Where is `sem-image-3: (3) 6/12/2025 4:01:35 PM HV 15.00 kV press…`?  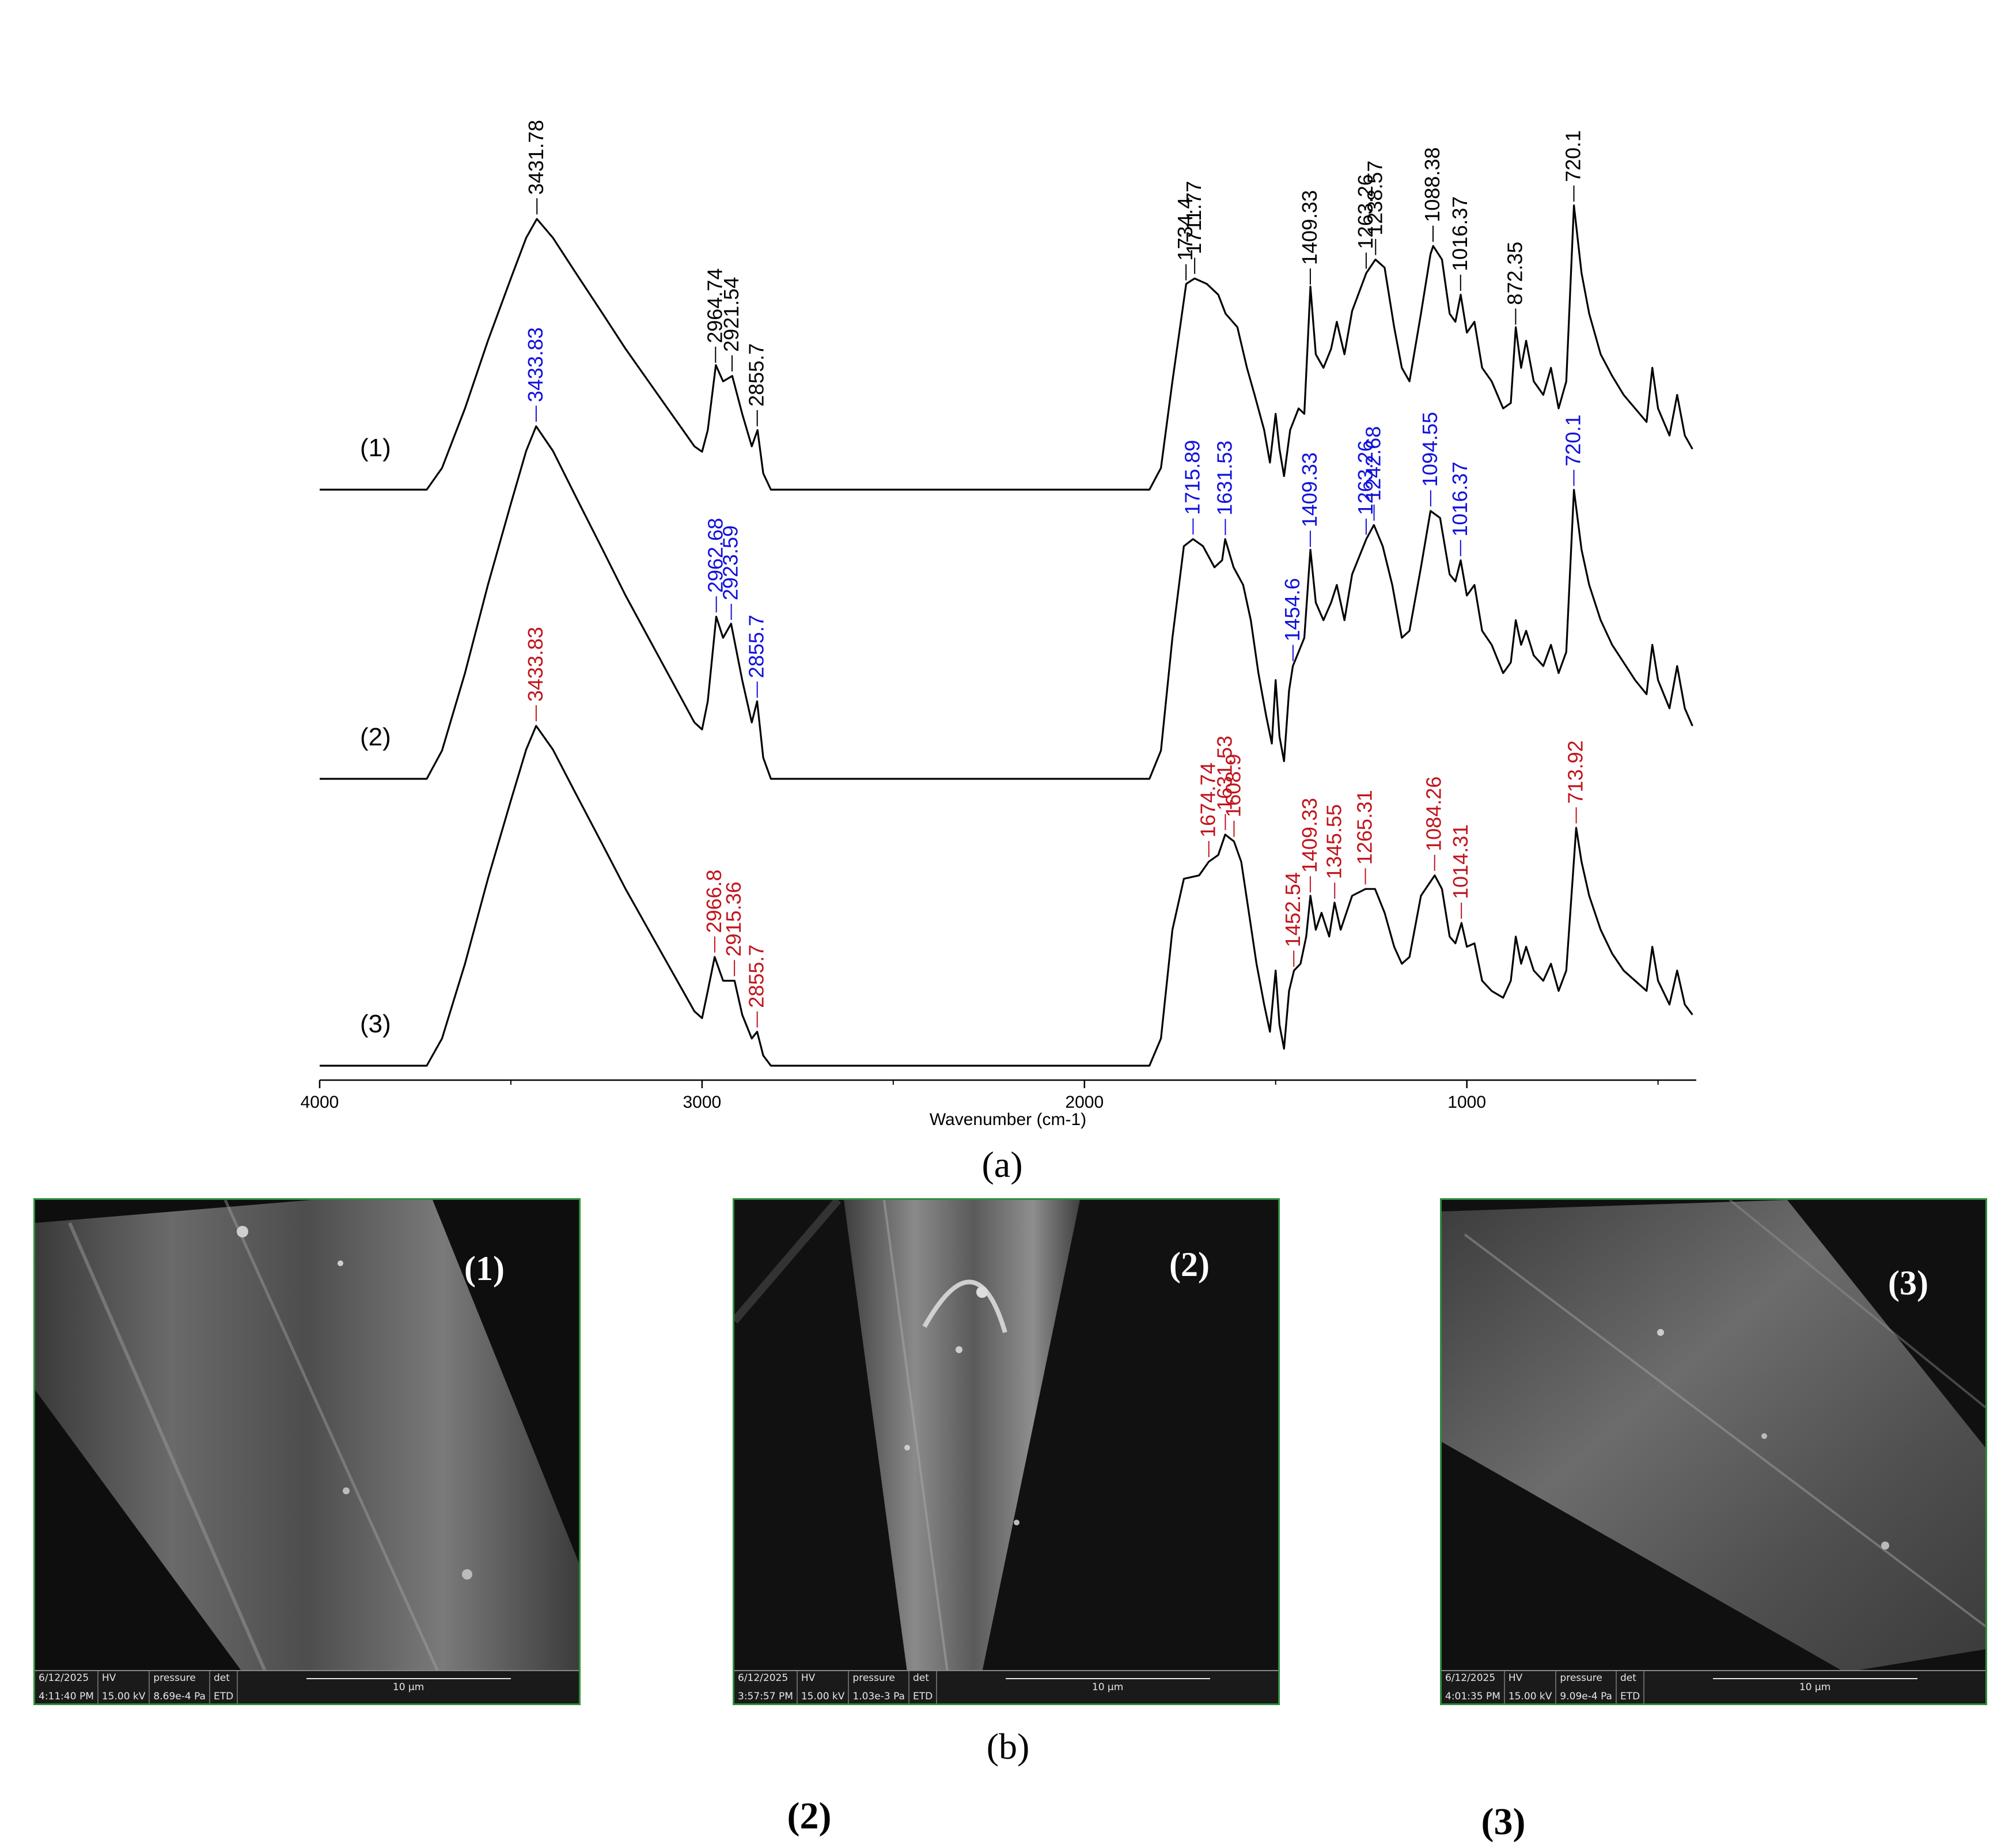
sem-image-3: (3) 6/12/2025 4:01:35 PM HV 15.00 kV press… is located at coordinates (1714, 1451).